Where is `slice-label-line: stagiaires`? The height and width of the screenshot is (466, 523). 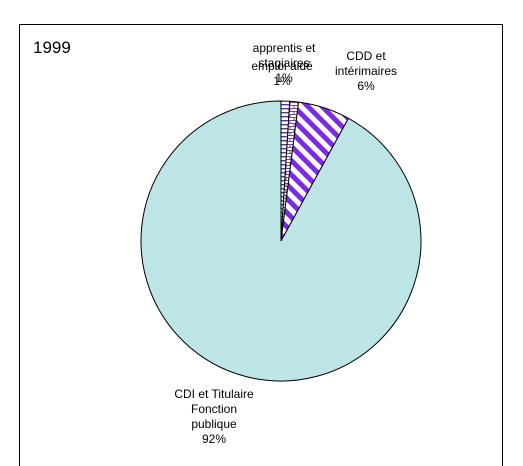 slice-label-line: stagiaires is located at coordinates (283, 63).